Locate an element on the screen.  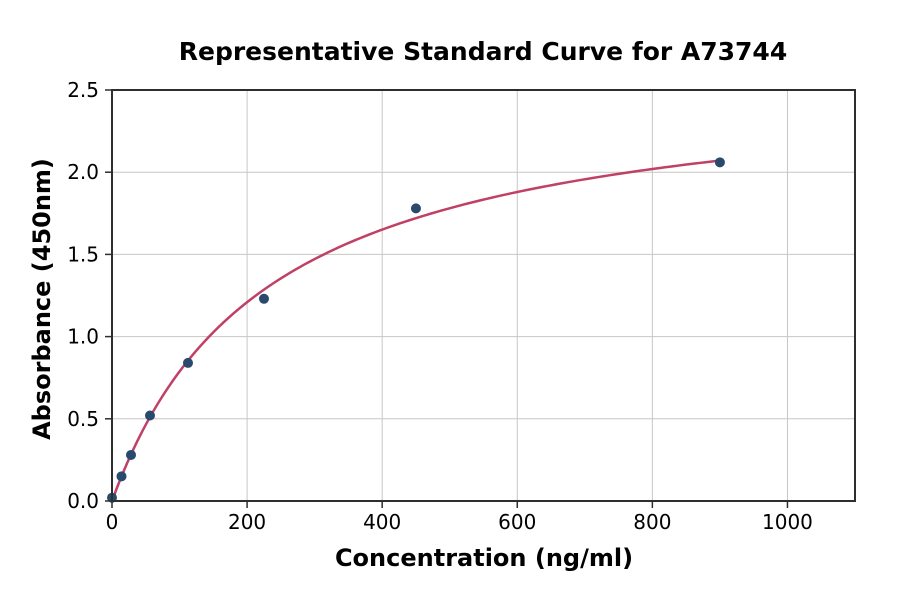
y-tick-label: 1.5 is located at coordinates (83, 254).